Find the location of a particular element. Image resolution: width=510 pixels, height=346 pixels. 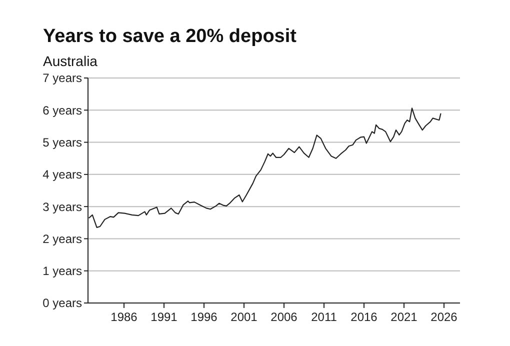

y-tick-label: 7 years is located at coordinates (62, 78).